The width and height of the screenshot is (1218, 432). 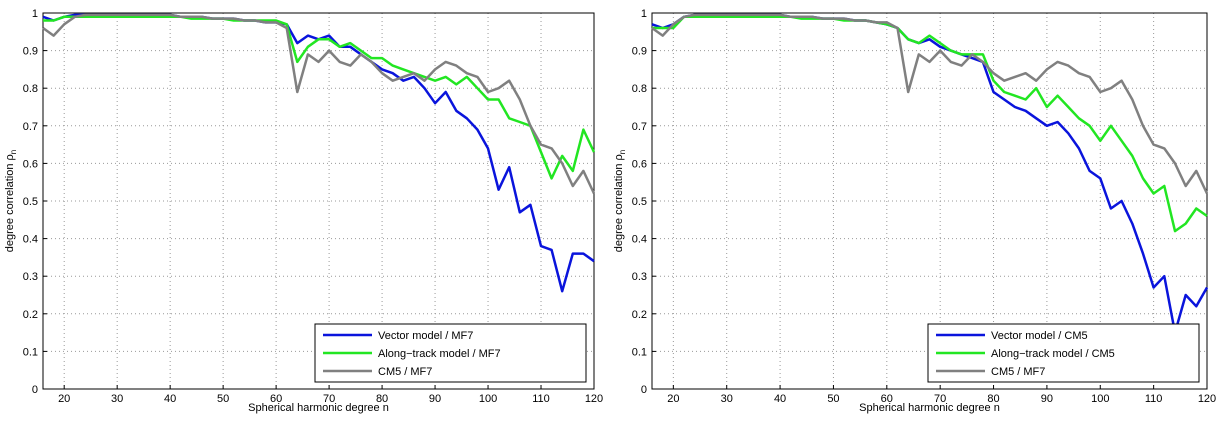 What do you see at coordinates (1039, 336) in the screenshot?
I see `legend-label: Vector model / CM5` at bounding box center [1039, 336].